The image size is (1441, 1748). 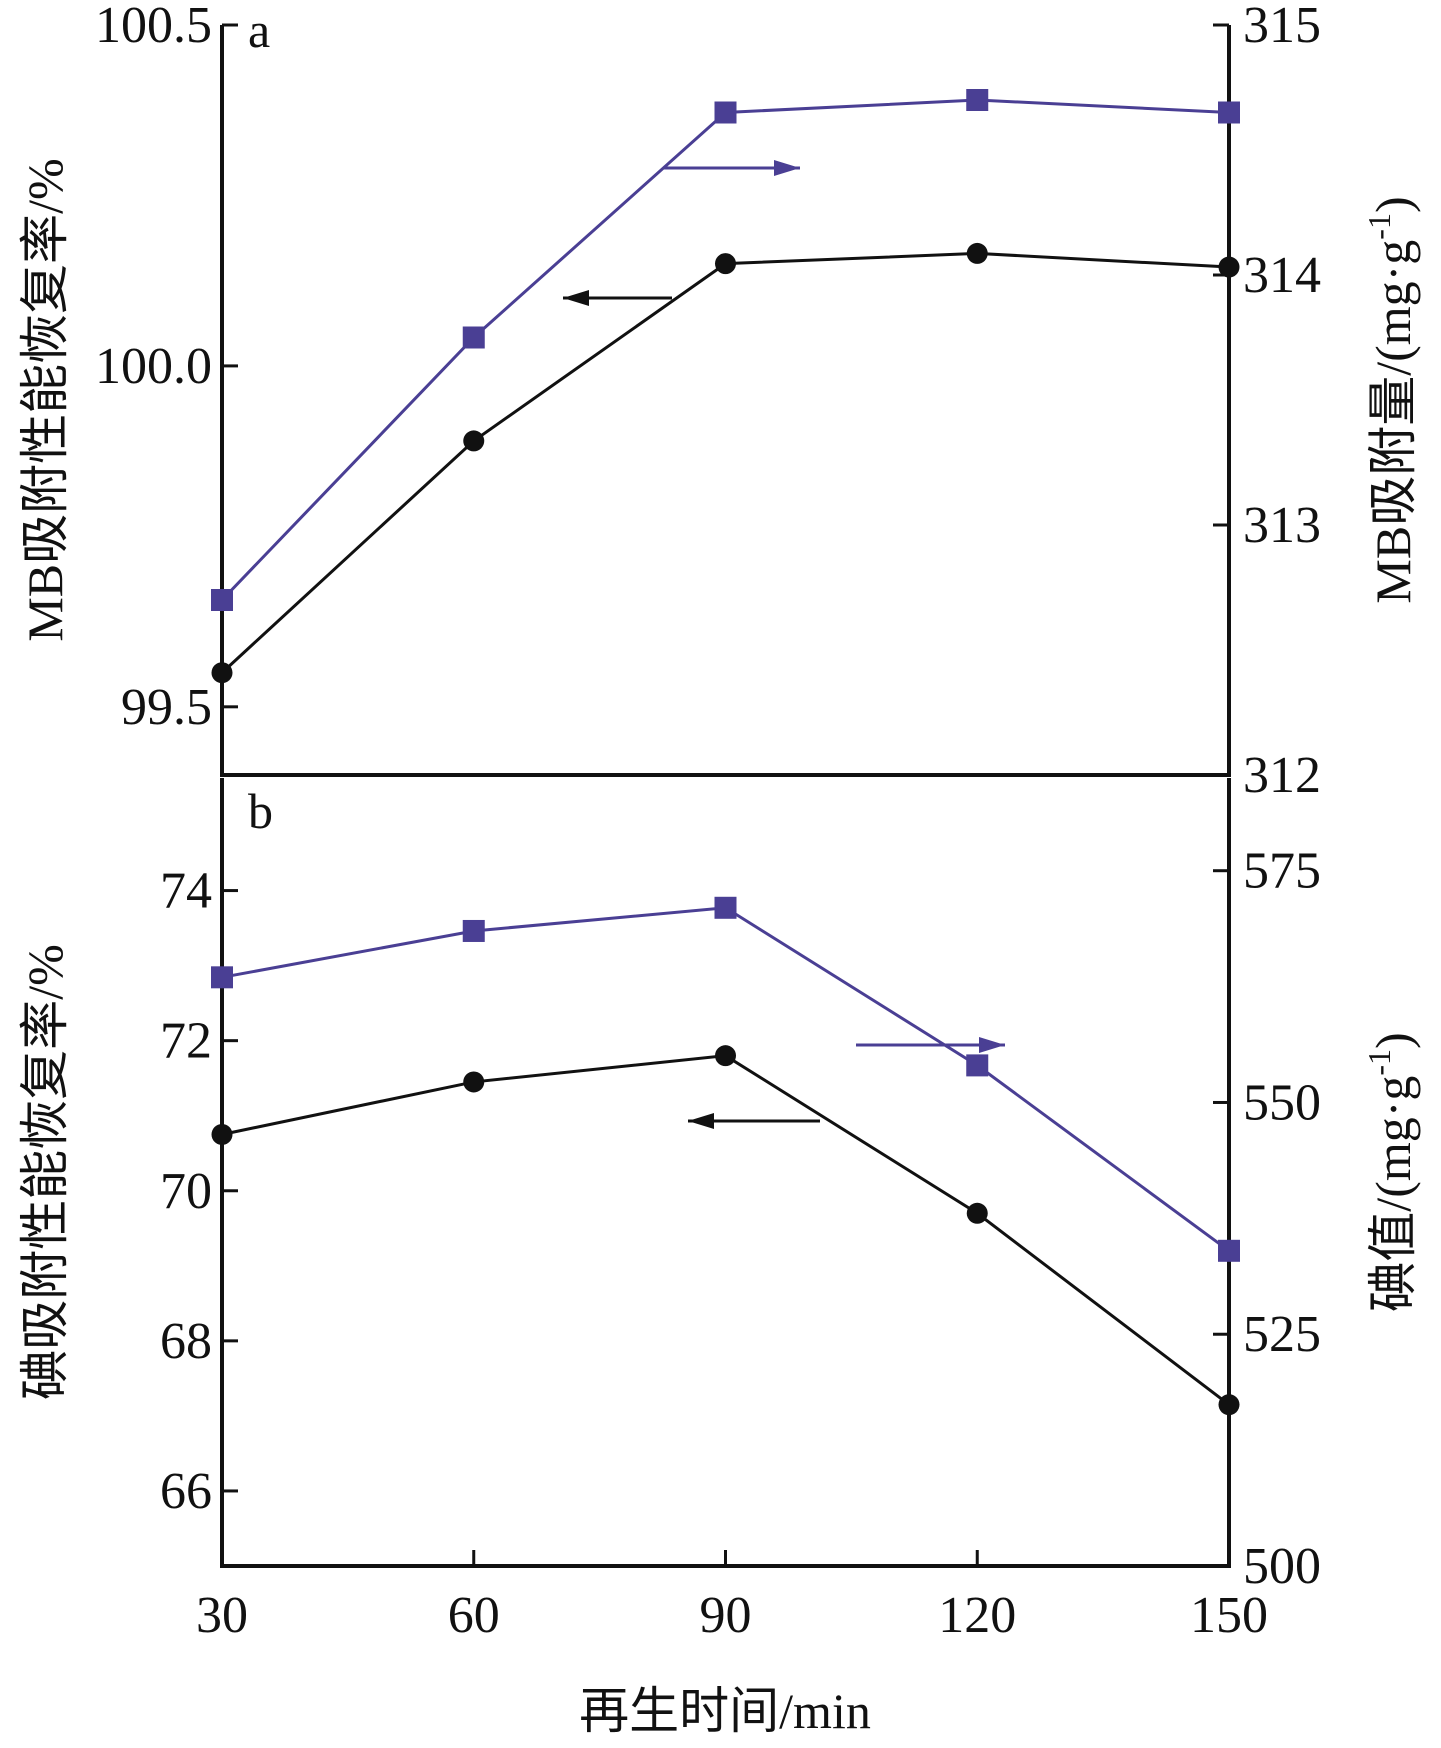 What do you see at coordinates (1282, 1334) in the screenshot?
I see `right-y-tick-label: 525` at bounding box center [1282, 1334].